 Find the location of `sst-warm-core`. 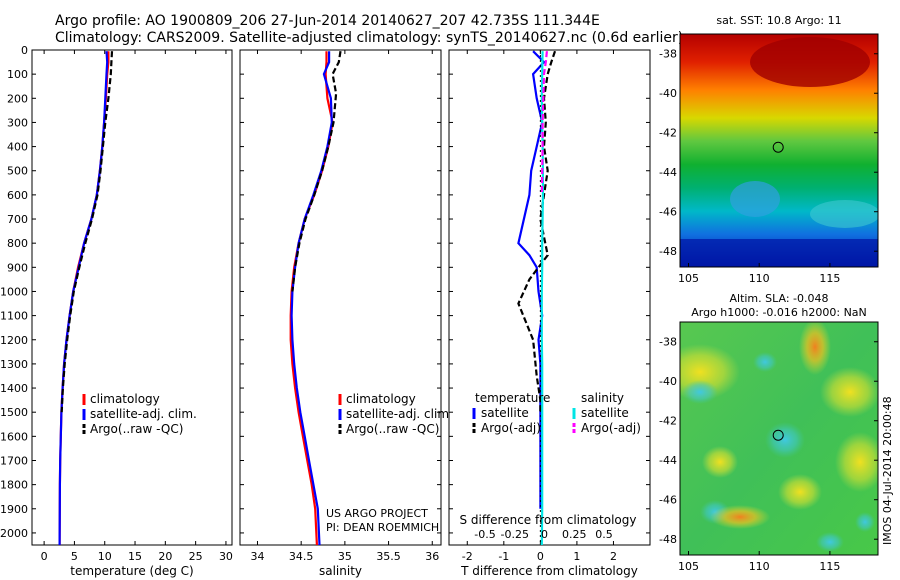

sst-warm-core is located at coordinates (810, 62).